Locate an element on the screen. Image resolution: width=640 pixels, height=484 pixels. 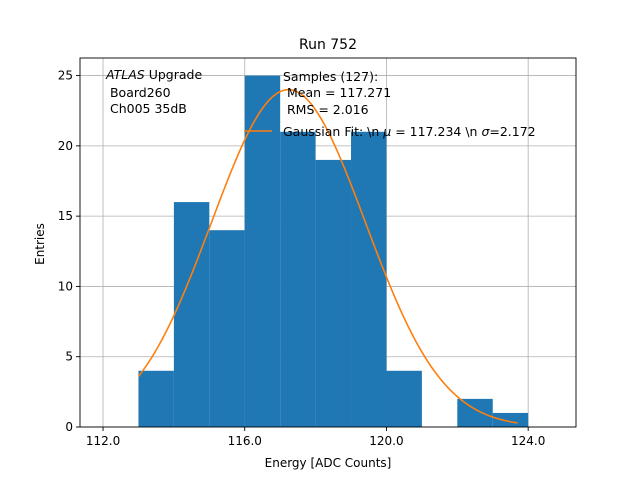
legend-fit-pre: Gaussian Fit: \n is located at coordinates (333, 131).